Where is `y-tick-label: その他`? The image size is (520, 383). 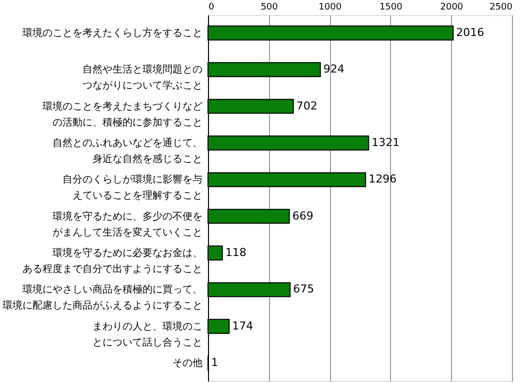
y-tick-label: その他 is located at coordinates (187, 363).